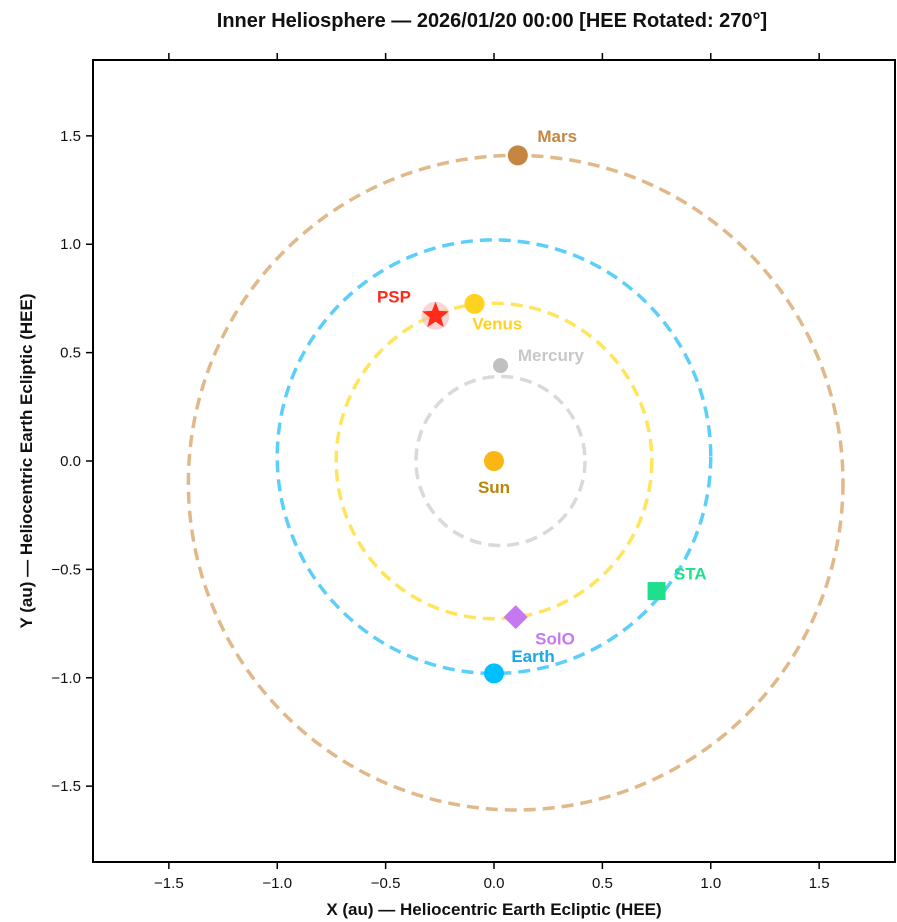 This screenshot has width=897, height=922. I want to click on y-tick-label: −1.0, so click(66, 678).